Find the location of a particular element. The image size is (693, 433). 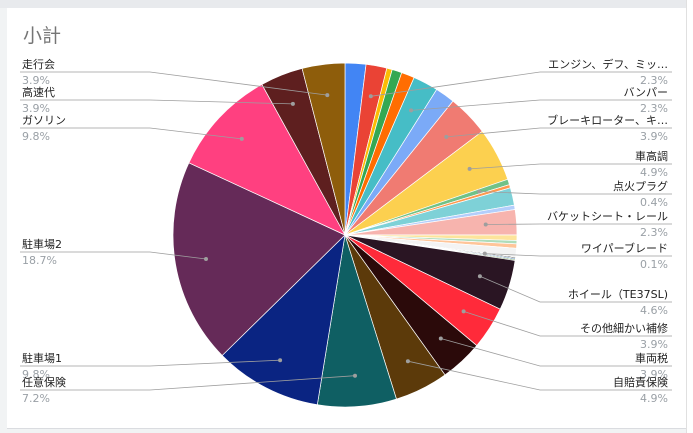

slice-percent: 4.6% is located at coordinates (654, 310).